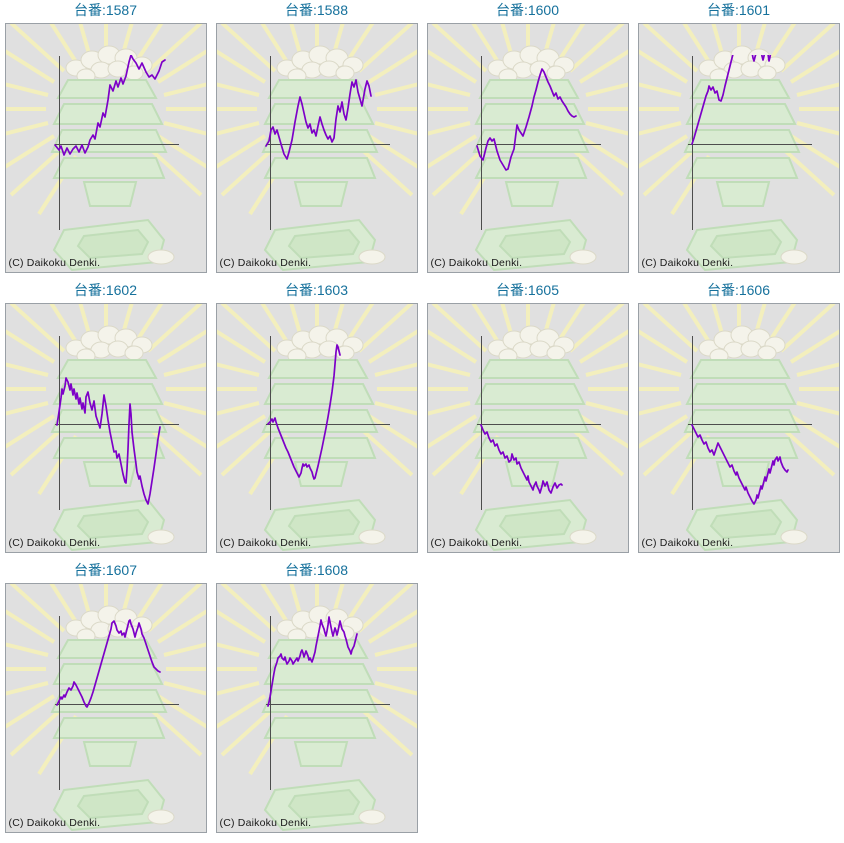 The image size is (844, 843). What do you see at coordinates (527, 10) in the screenshot?
I see `machine-number-title: 台番:1600` at bounding box center [527, 10].